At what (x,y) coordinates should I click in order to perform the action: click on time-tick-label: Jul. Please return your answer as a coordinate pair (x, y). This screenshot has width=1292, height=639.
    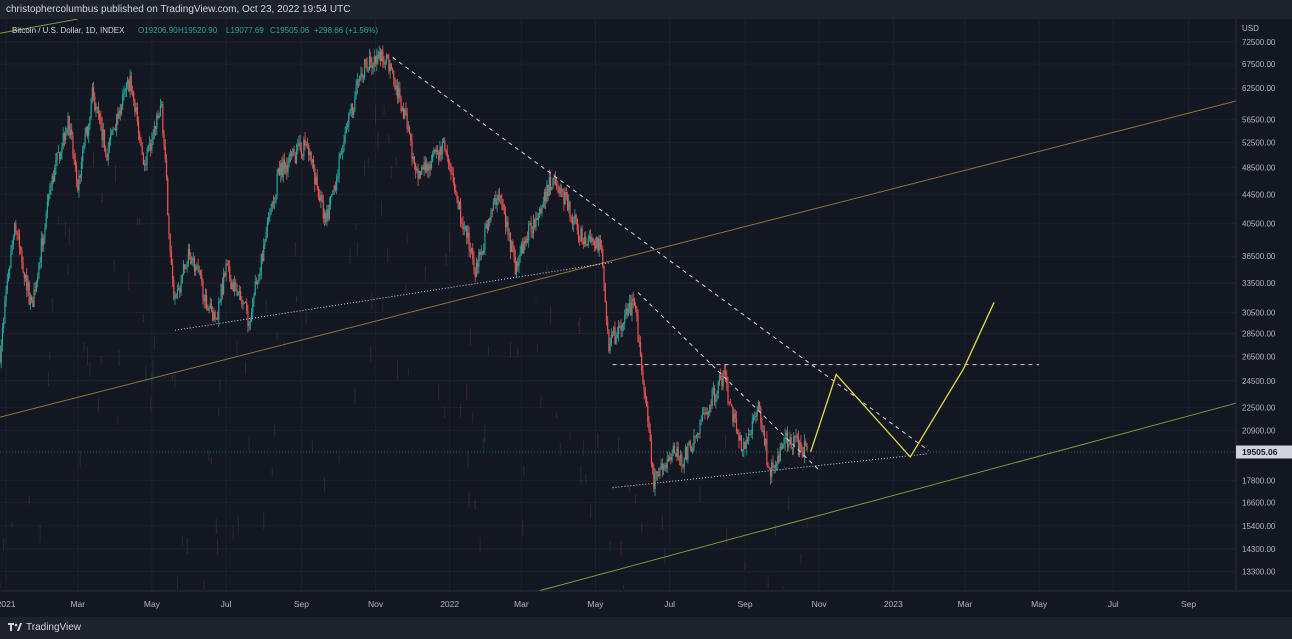
    Looking at the image, I should click on (669, 604).